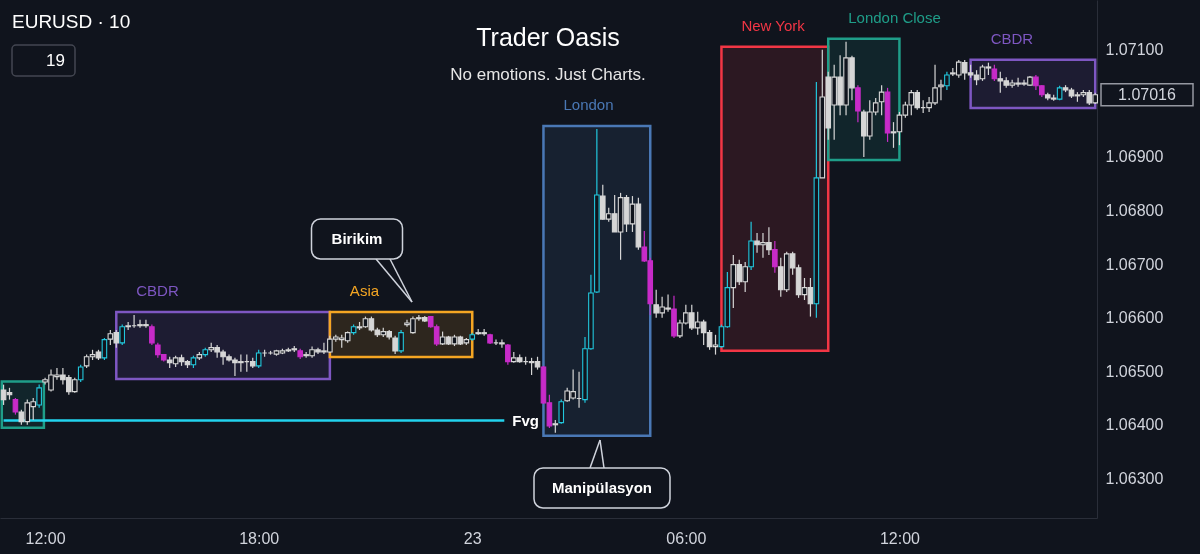 Image resolution: width=1200 pixels, height=554 pixels. I want to click on annotation: 19, so click(55, 60).